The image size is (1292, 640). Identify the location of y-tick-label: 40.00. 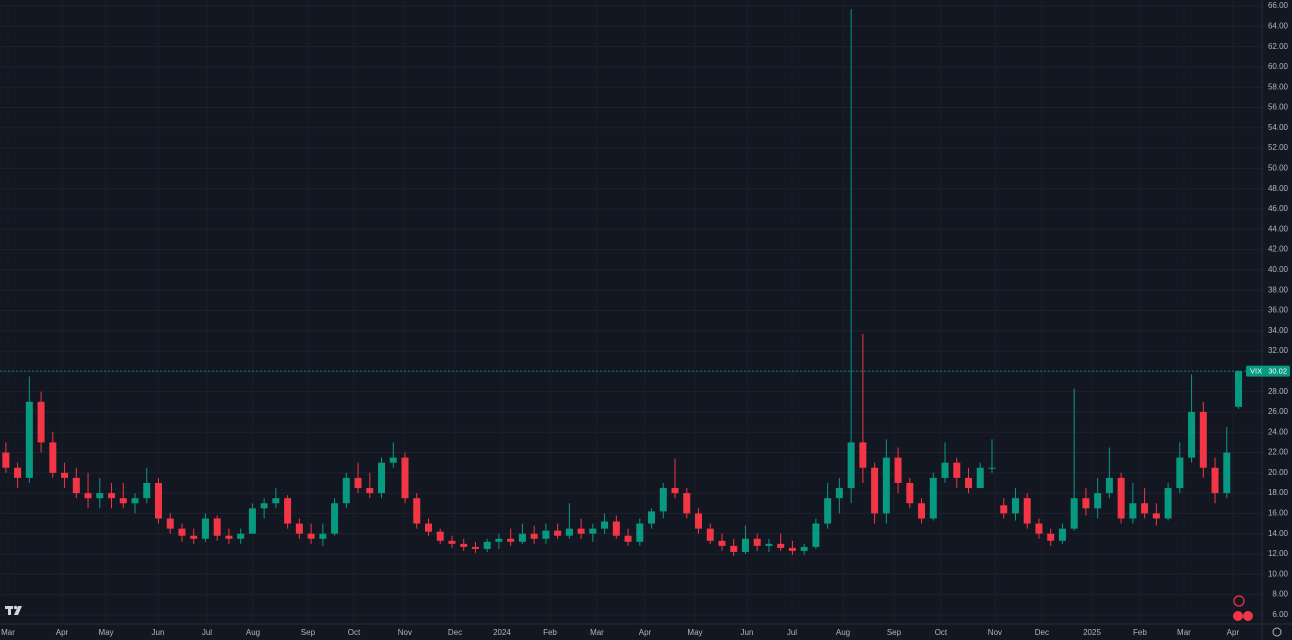
(1278, 269).